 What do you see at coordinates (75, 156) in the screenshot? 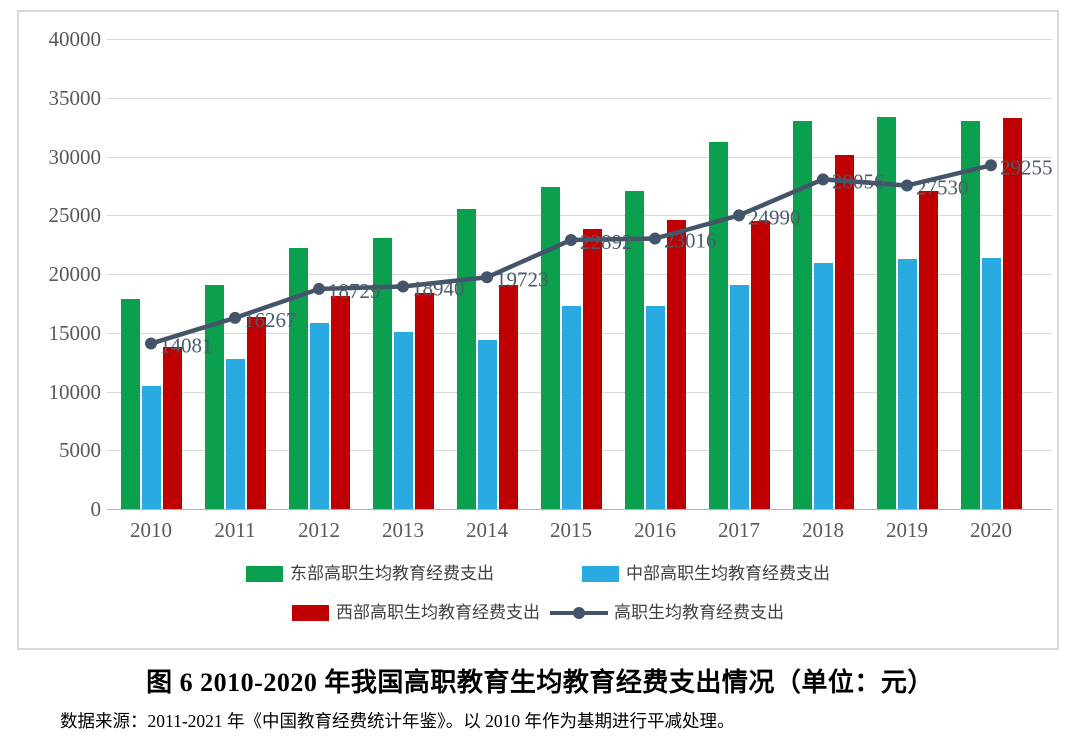
I see `y-tick-label: 30000` at bounding box center [75, 156].